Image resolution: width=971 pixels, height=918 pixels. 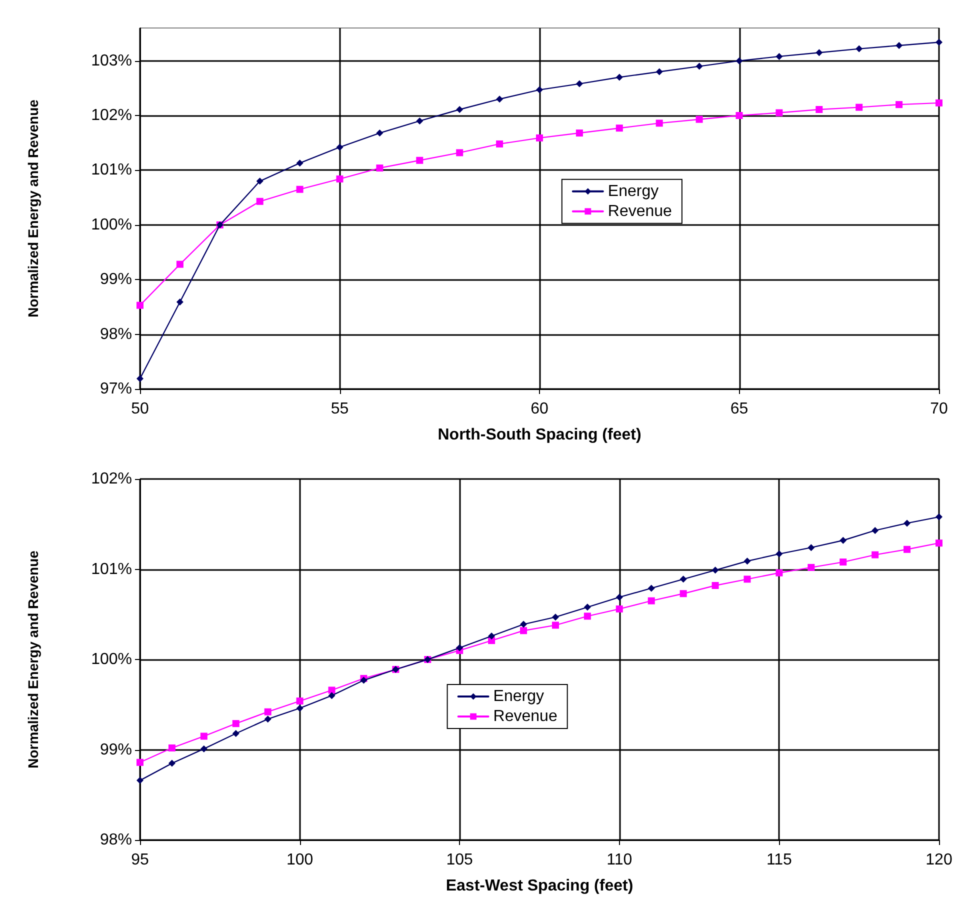 What do you see at coordinates (939, 860) in the screenshot?
I see `x-tick-label: 120` at bounding box center [939, 860].